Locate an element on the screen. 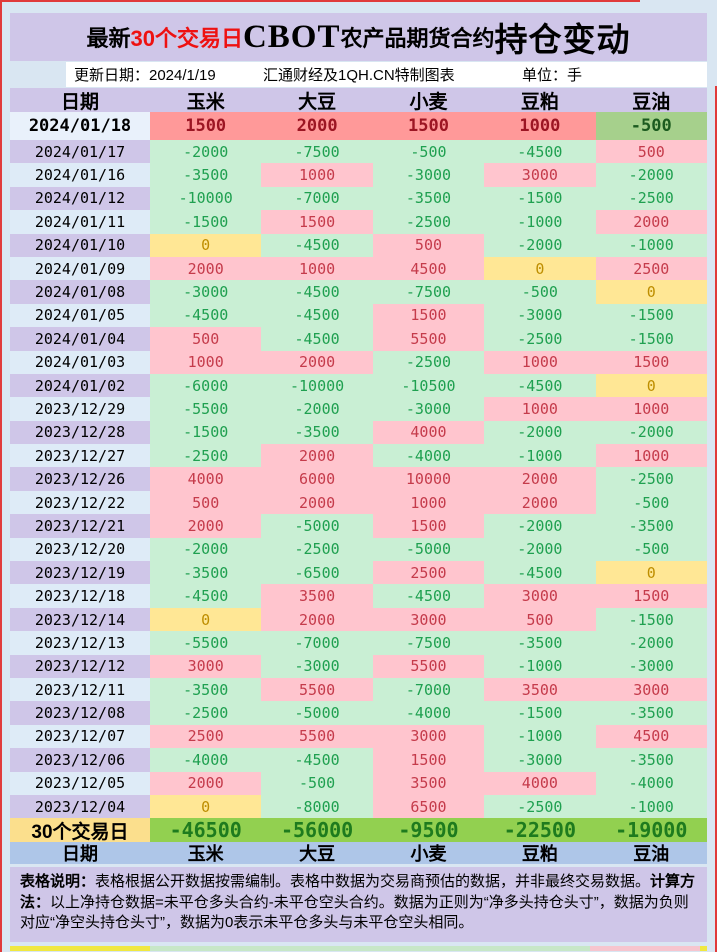 Image resolution: width=717 pixels, height=952 pixels. red-border-top is located at coordinates (320, 1).